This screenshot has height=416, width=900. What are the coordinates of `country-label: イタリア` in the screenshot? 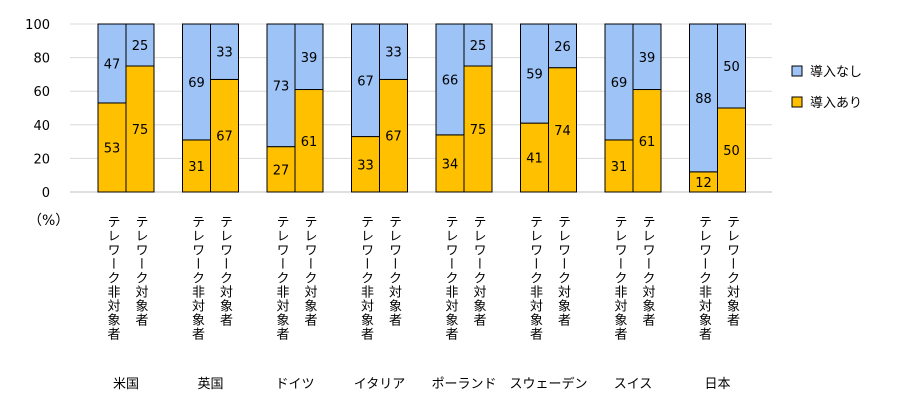 It's located at (379, 384).